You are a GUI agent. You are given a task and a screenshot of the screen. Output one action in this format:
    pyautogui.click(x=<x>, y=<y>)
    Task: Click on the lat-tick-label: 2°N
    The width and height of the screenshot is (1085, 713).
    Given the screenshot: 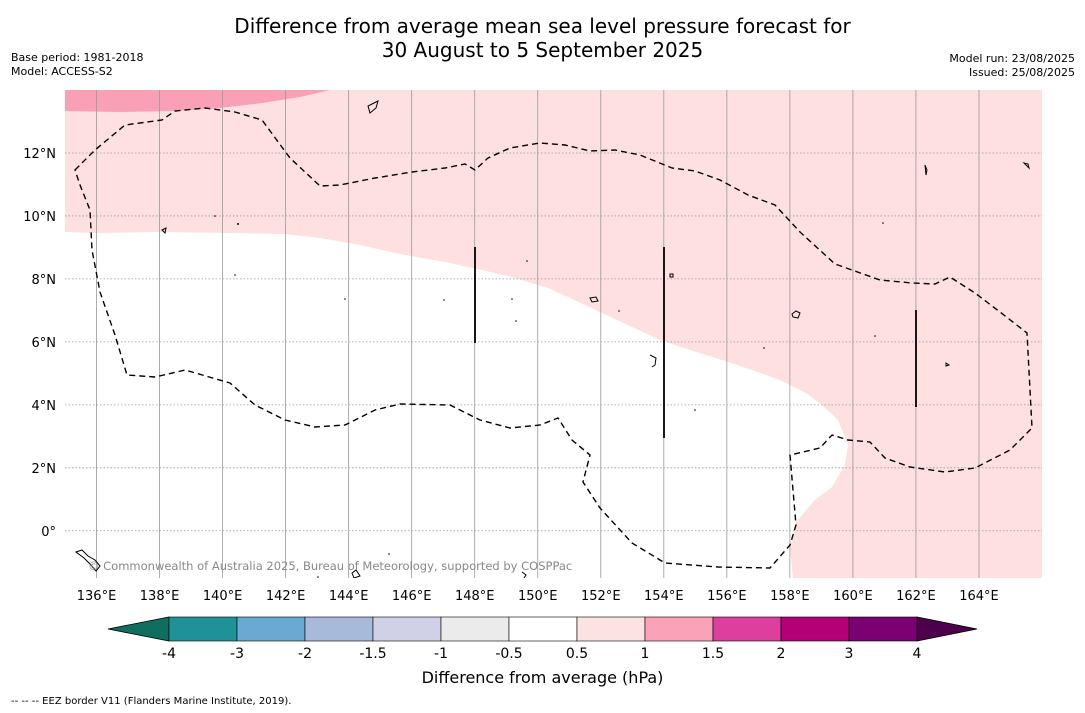 What is the action you would take?
    pyautogui.click(x=44, y=469)
    